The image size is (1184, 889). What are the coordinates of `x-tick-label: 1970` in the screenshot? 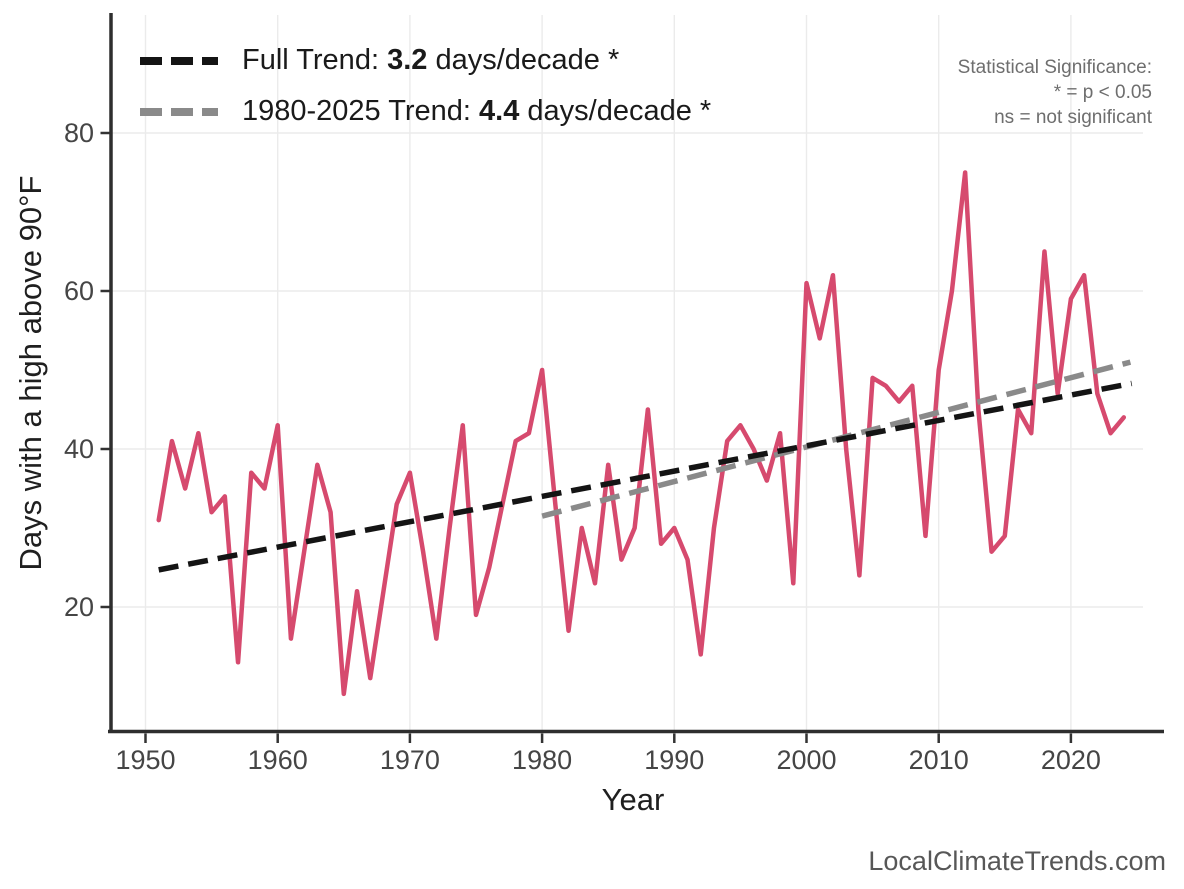 It's located at (410, 760).